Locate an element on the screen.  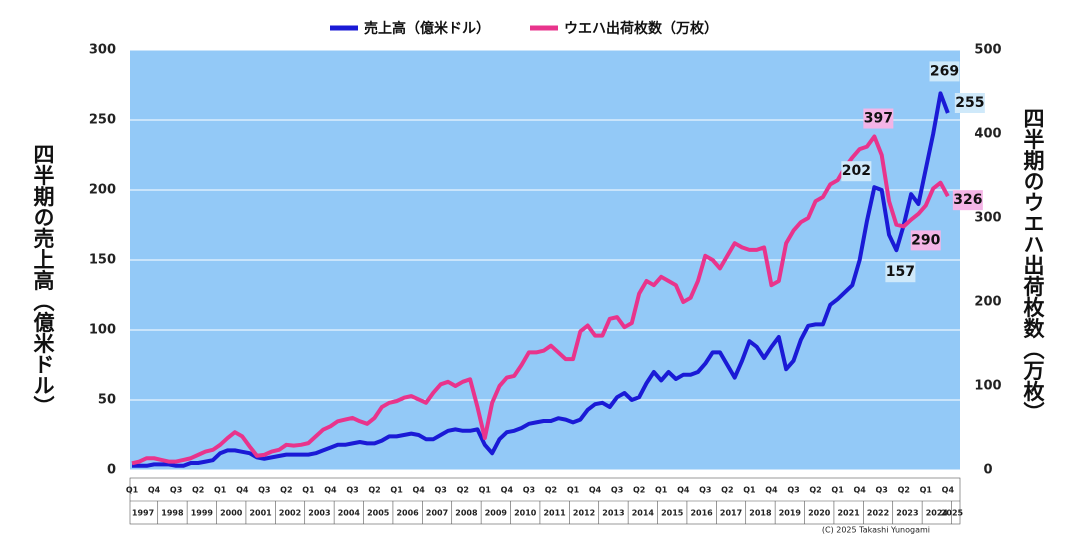
year-label: 2013 is located at coordinates (613, 513).